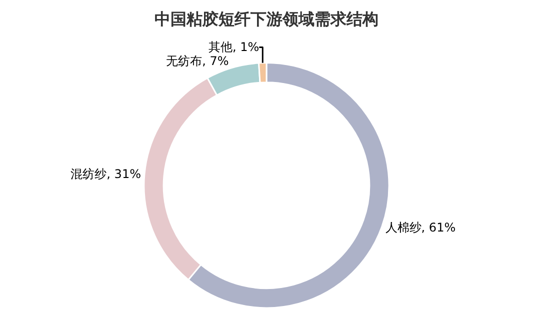 This screenshot has height=335, width=533. Describe the element at coordinates (197, 61) in the screenshot. I see `slice-label: 无纺布, 7%` at that location.